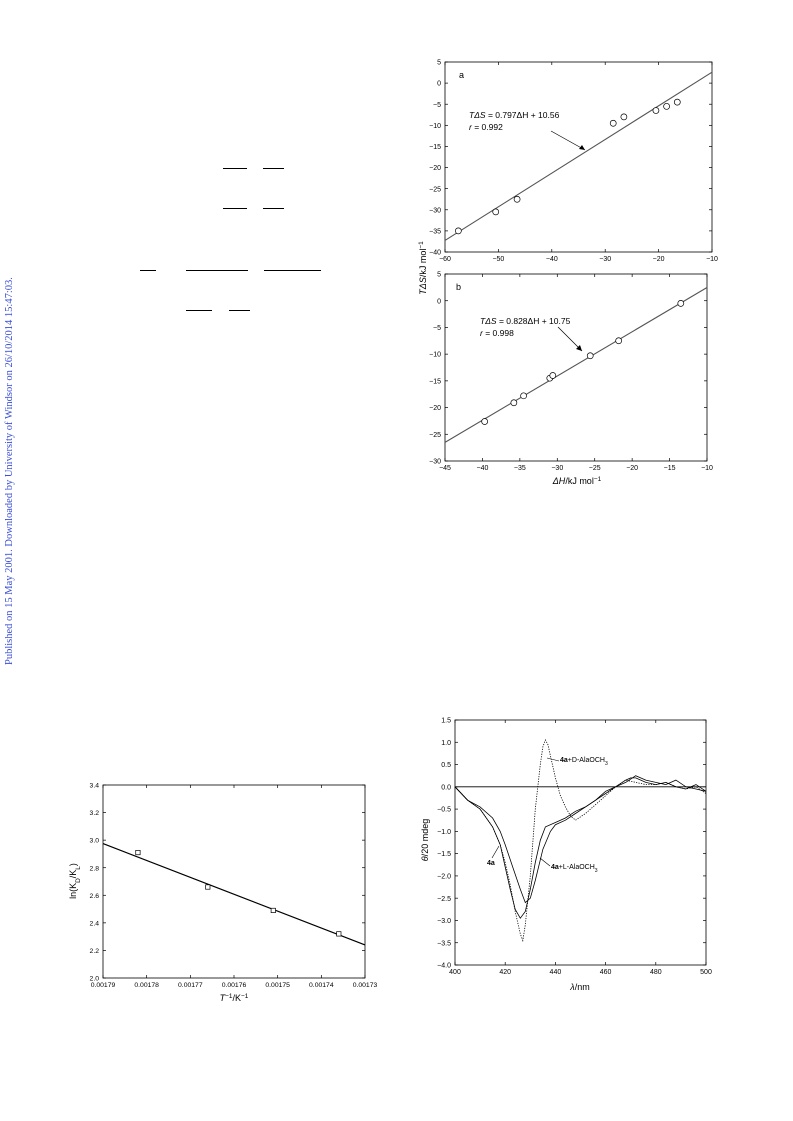  Describe the element at coordinates (584, 762) in the screenshot. I see `label-4a-d-alaoch3: 4a+D-AlaOCH3` at that location.